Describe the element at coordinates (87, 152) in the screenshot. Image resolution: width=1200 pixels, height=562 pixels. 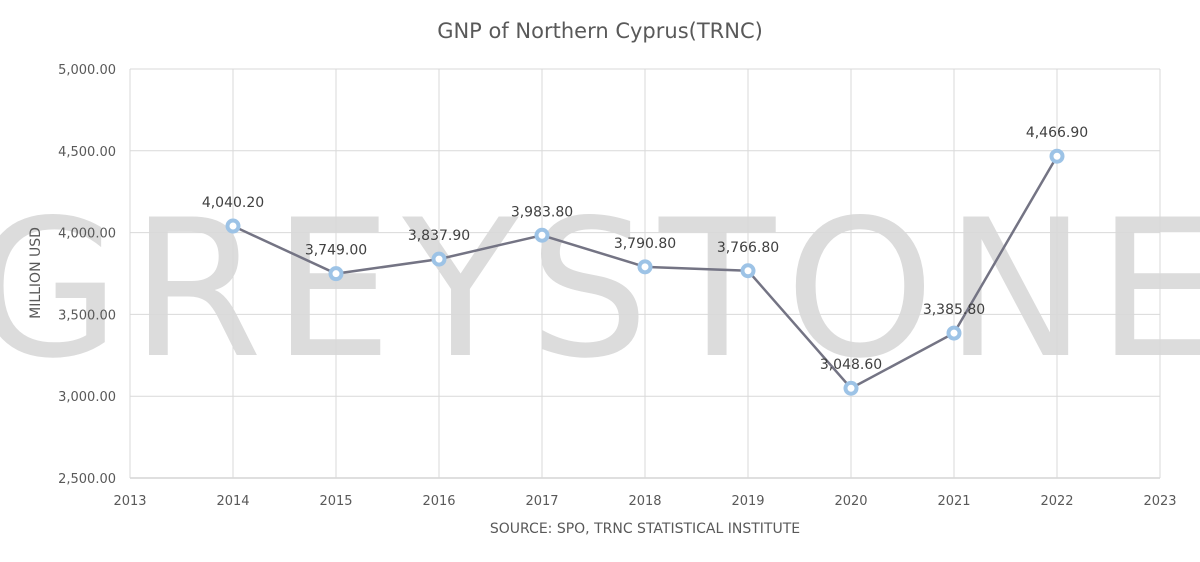
I see `y-tick-label: 4,500.00` at that location.